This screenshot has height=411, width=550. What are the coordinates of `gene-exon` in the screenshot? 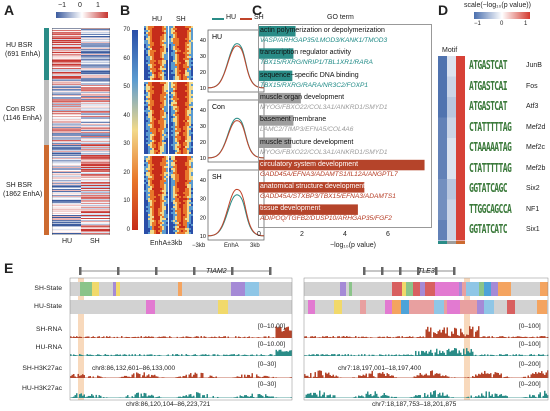 It's located at (156, 271).